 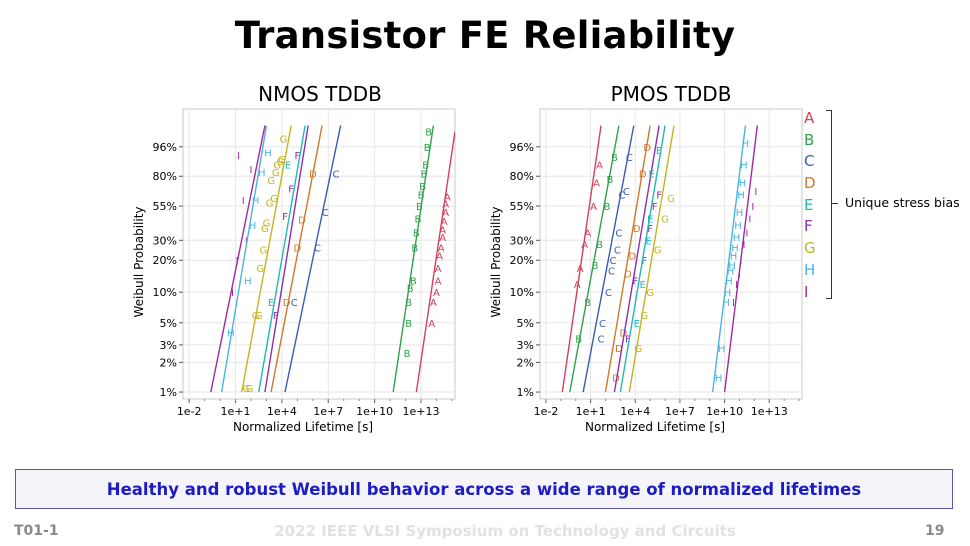 What do you see at coordinates (296, 259) in the screenshot?
I see `nmos-fit-line-d` at bounding box center [296, 259].